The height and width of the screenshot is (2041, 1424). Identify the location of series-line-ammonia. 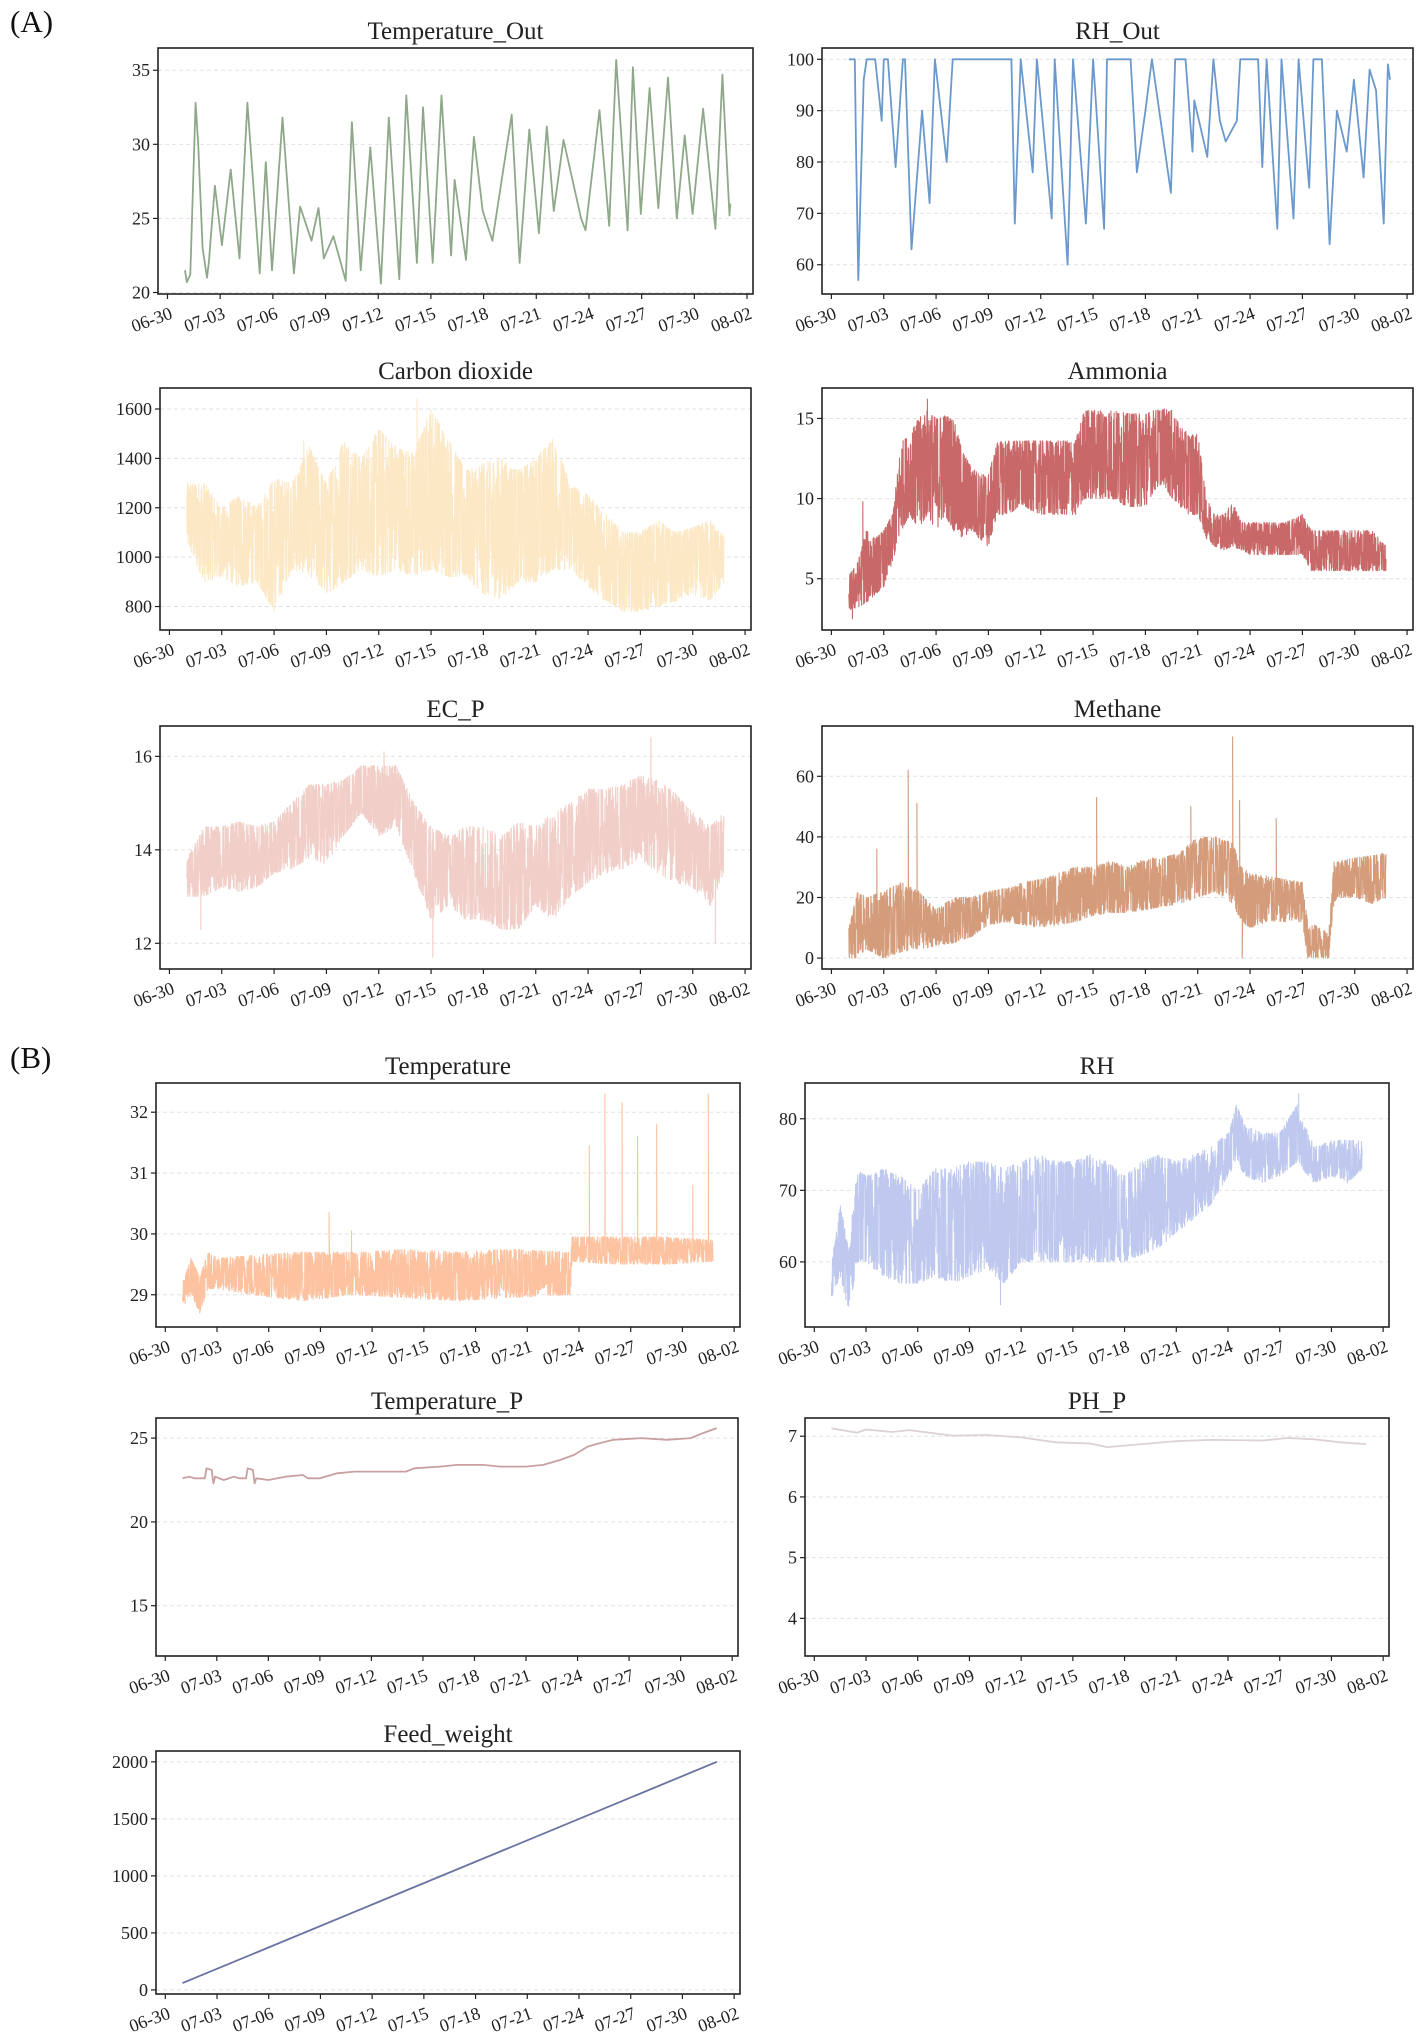
(1117, 509).